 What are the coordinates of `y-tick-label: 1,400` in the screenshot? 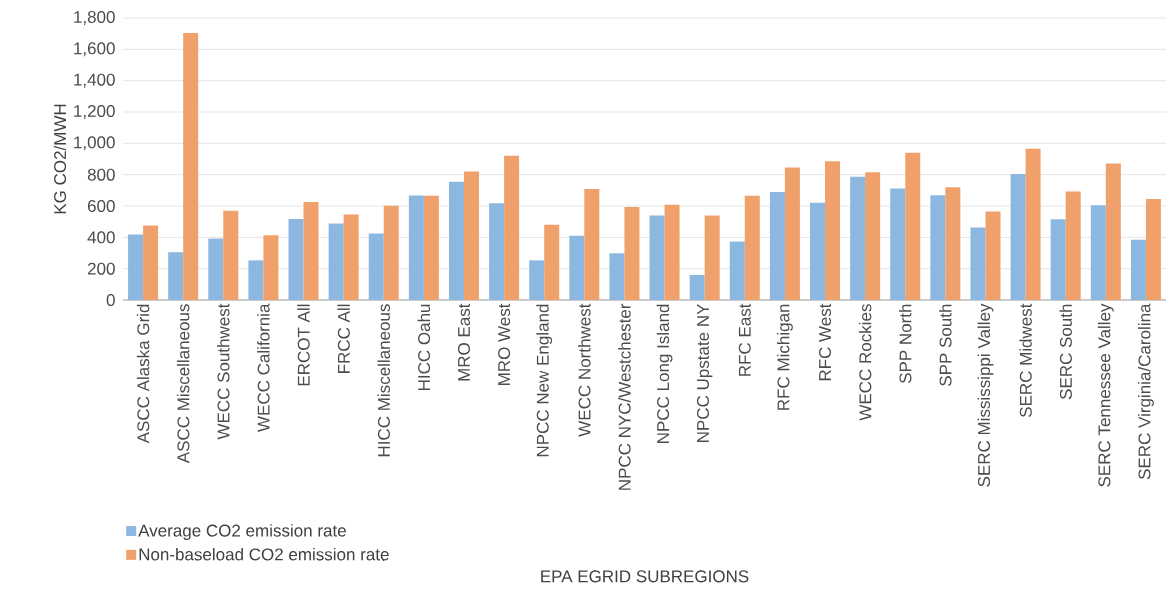 It's located at (94, 80).